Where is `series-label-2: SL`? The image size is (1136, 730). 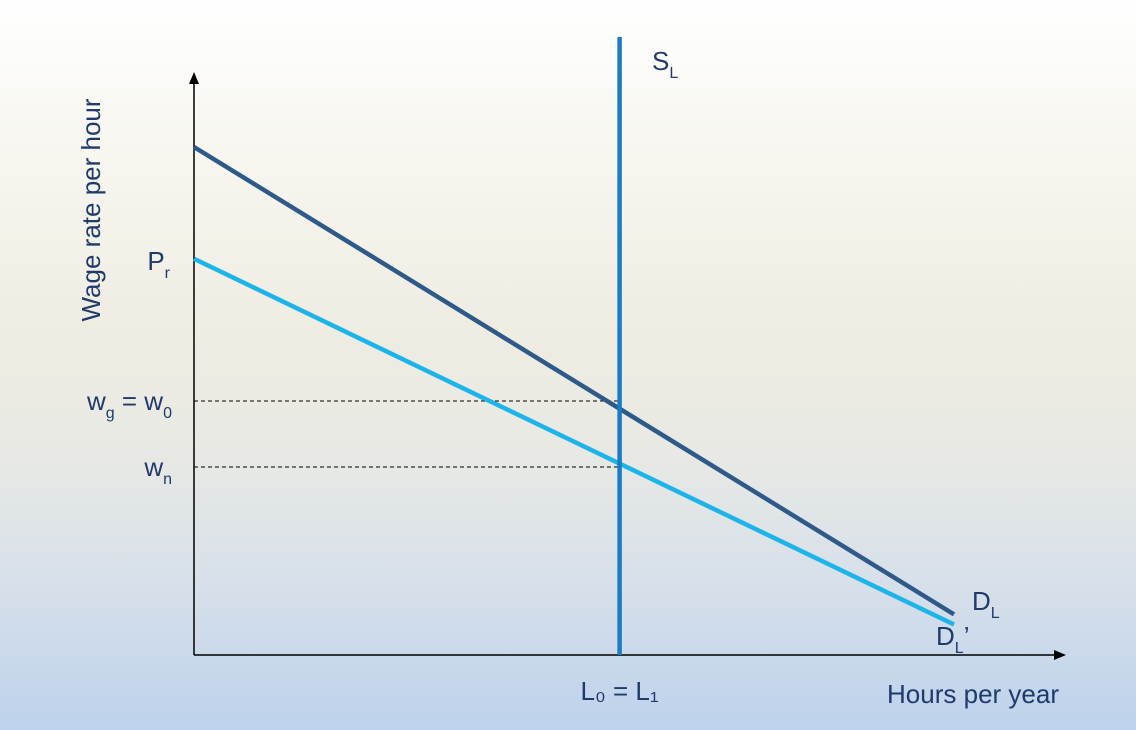 series-label-2: SL is located at coordinates (665, 64).